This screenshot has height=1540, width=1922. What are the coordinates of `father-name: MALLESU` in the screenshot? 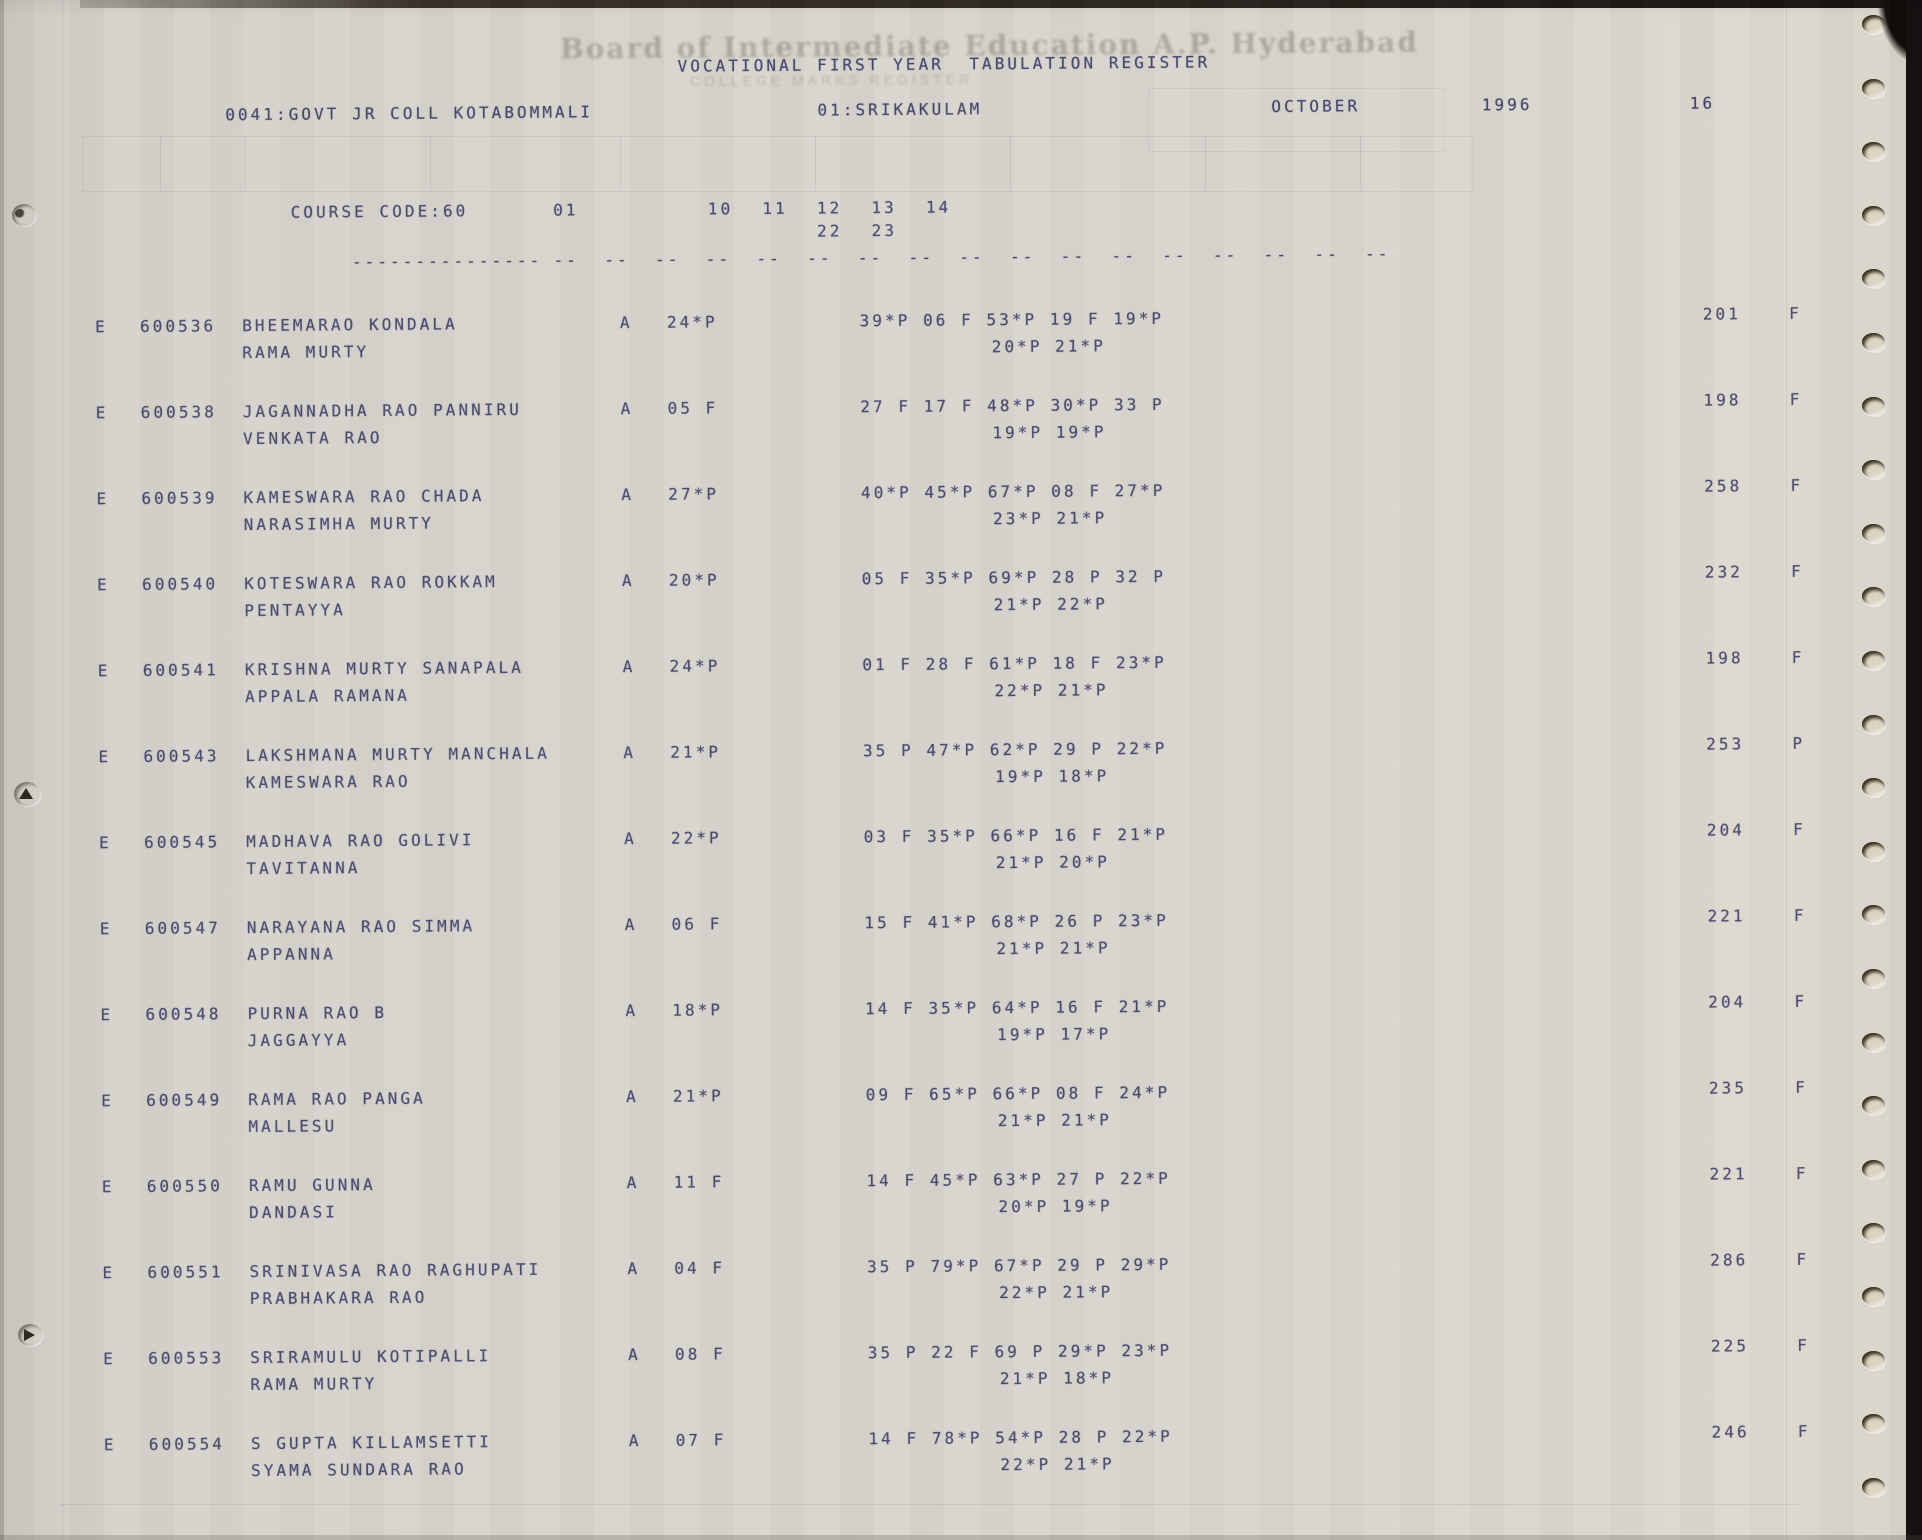 It's located at (293, 1126).